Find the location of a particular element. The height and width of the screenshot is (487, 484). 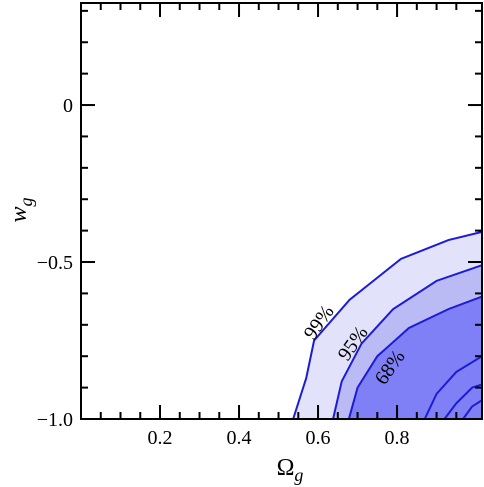

x-axis-label: Ωg is located at coordinates (290, 470).